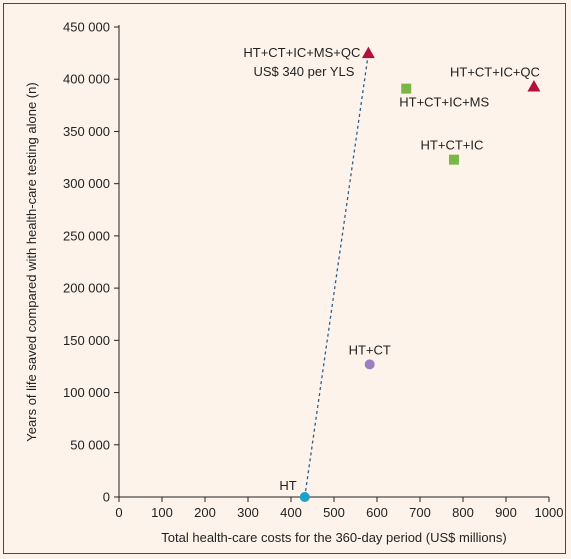 This screenshot has width=571, height=559. What do you see at coordinates (370, 349) in the screenshot?
I see `point-label: HT+CT` at bounding box center [370, 349].